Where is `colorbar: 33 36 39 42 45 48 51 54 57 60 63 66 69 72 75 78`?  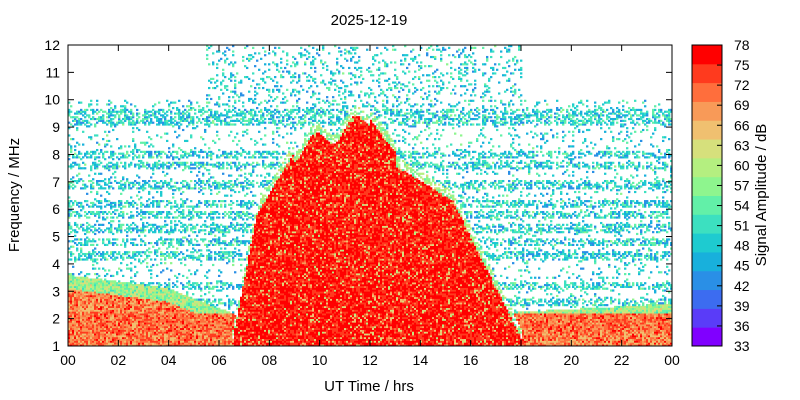 colorbar: 33 36 39 42 45 48 51 54 57 60 63 66 69 72 75 78 is located at coordinates (721, 195).